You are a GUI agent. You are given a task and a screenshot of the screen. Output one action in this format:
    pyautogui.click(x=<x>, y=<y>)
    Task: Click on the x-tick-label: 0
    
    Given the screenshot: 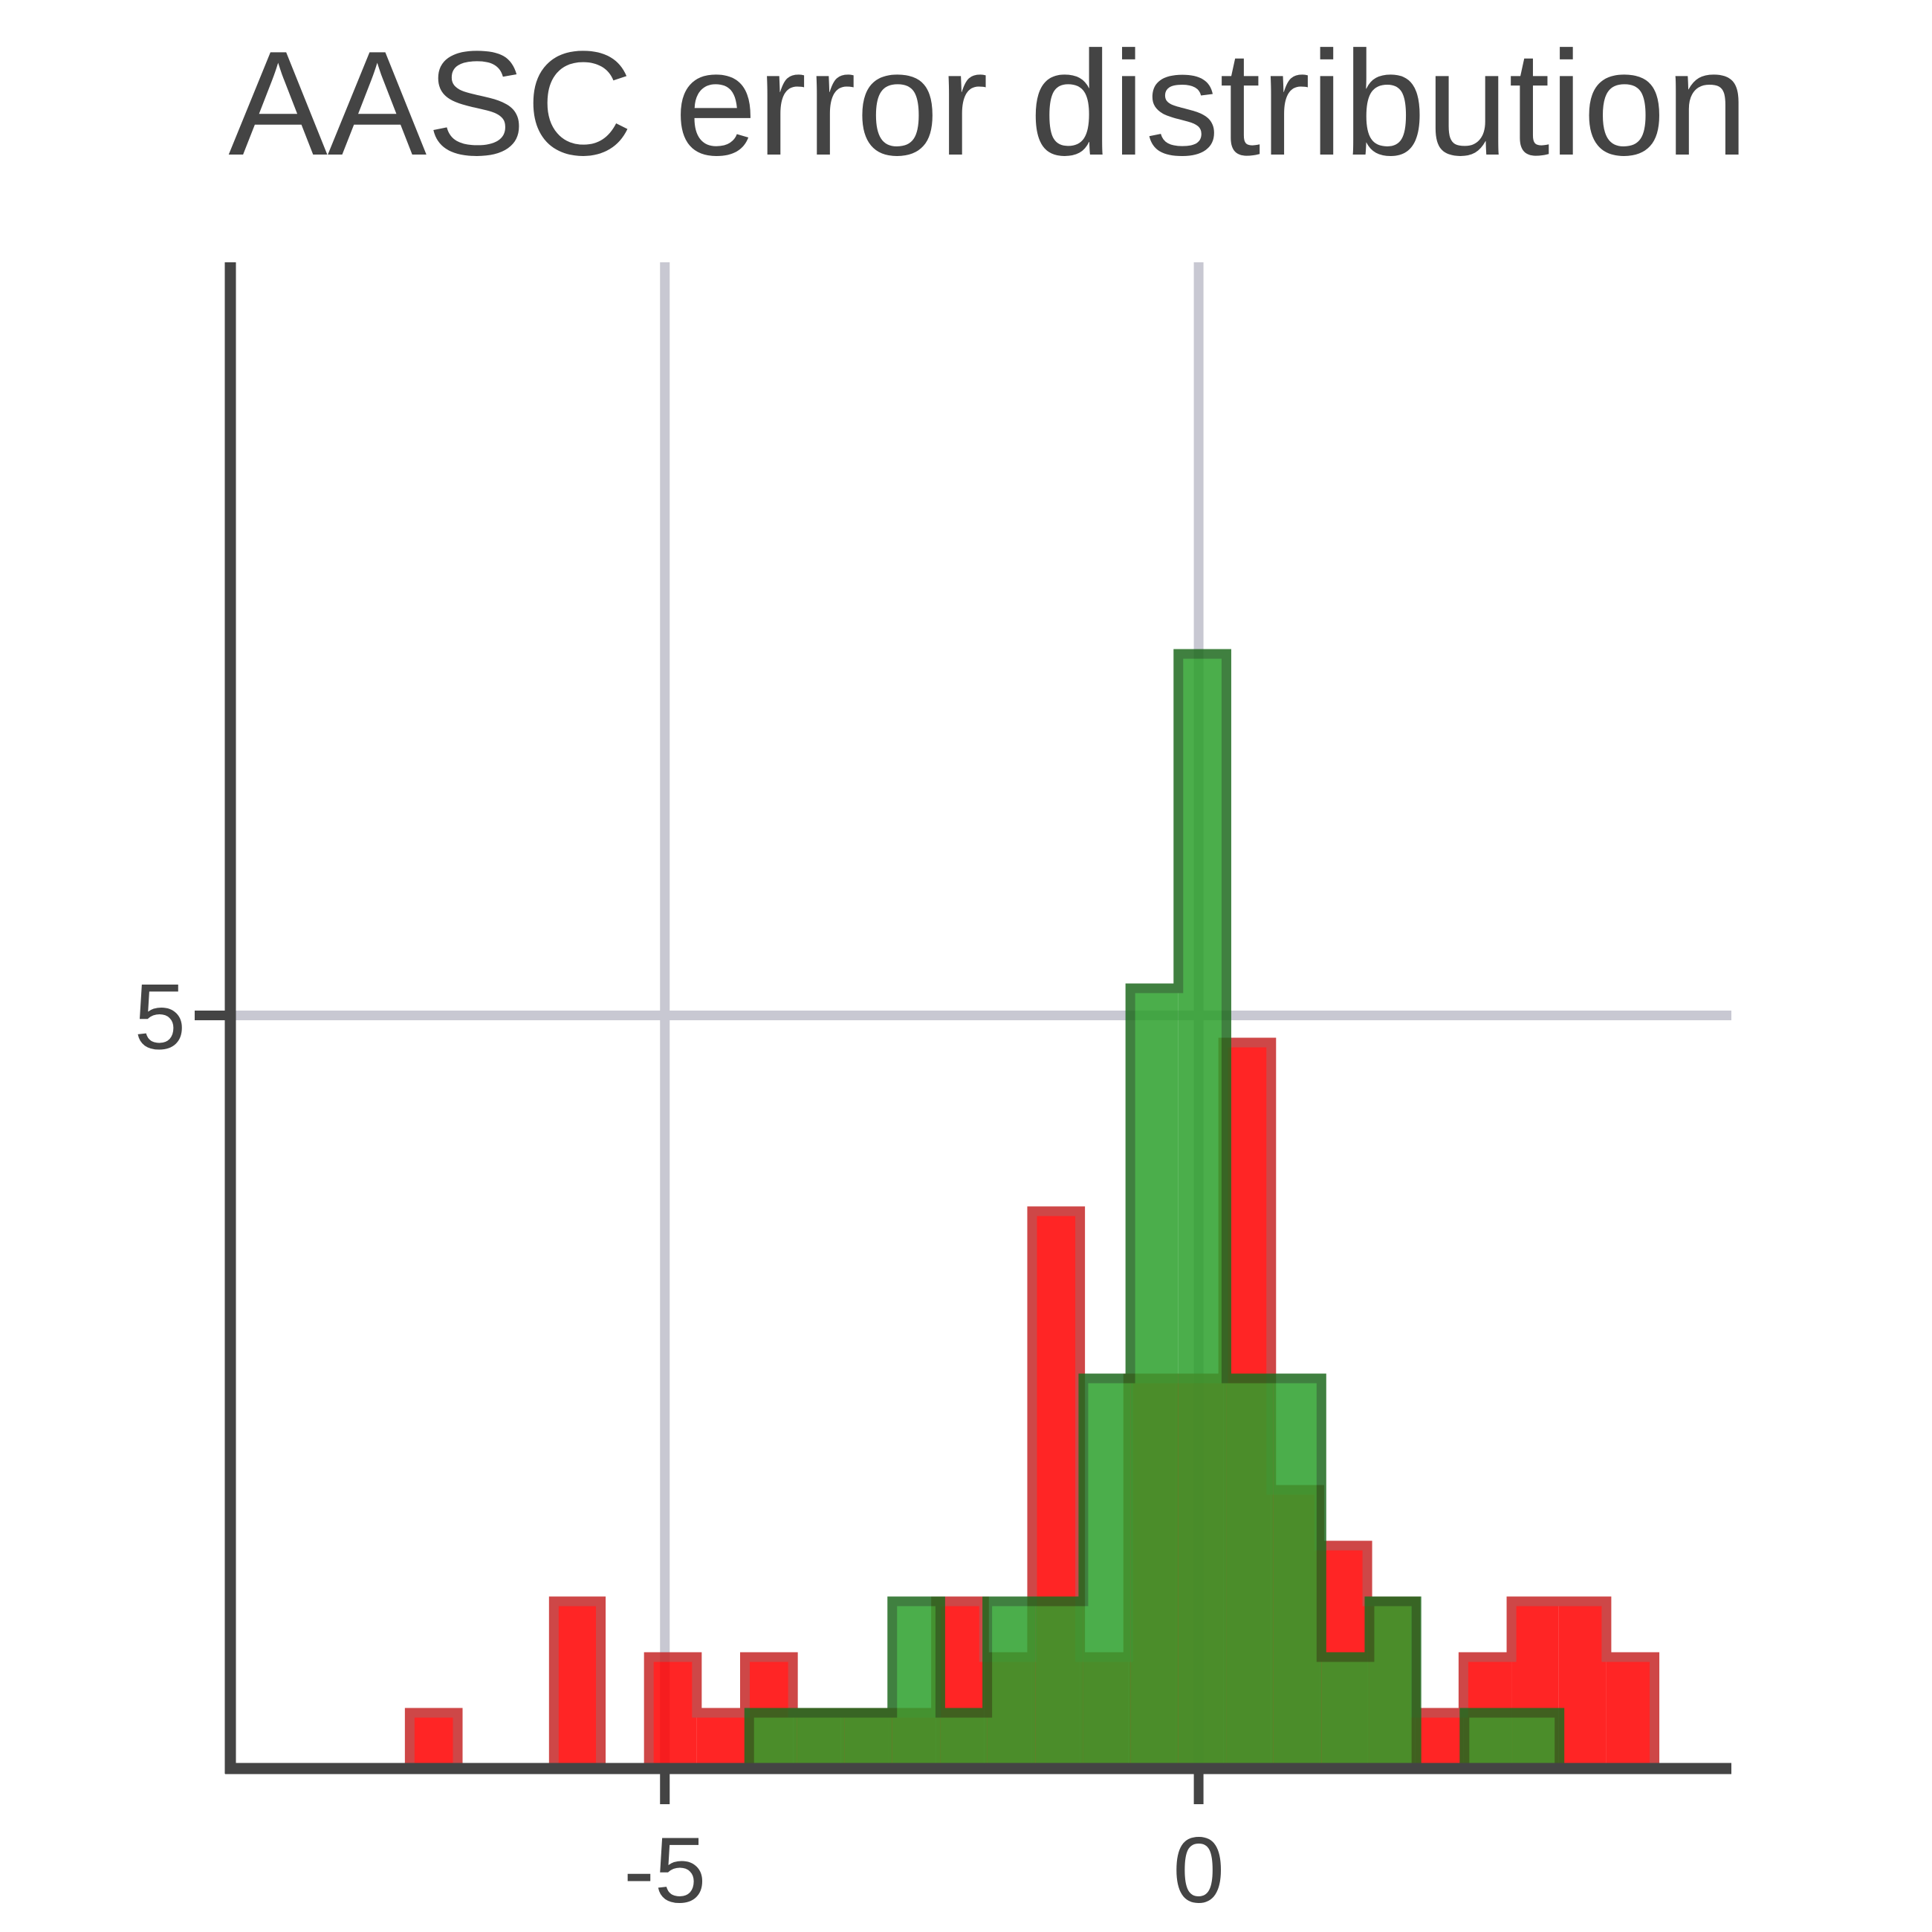 What is the action you would take?
    pyautogui.click(x=1199, y=1870)
    